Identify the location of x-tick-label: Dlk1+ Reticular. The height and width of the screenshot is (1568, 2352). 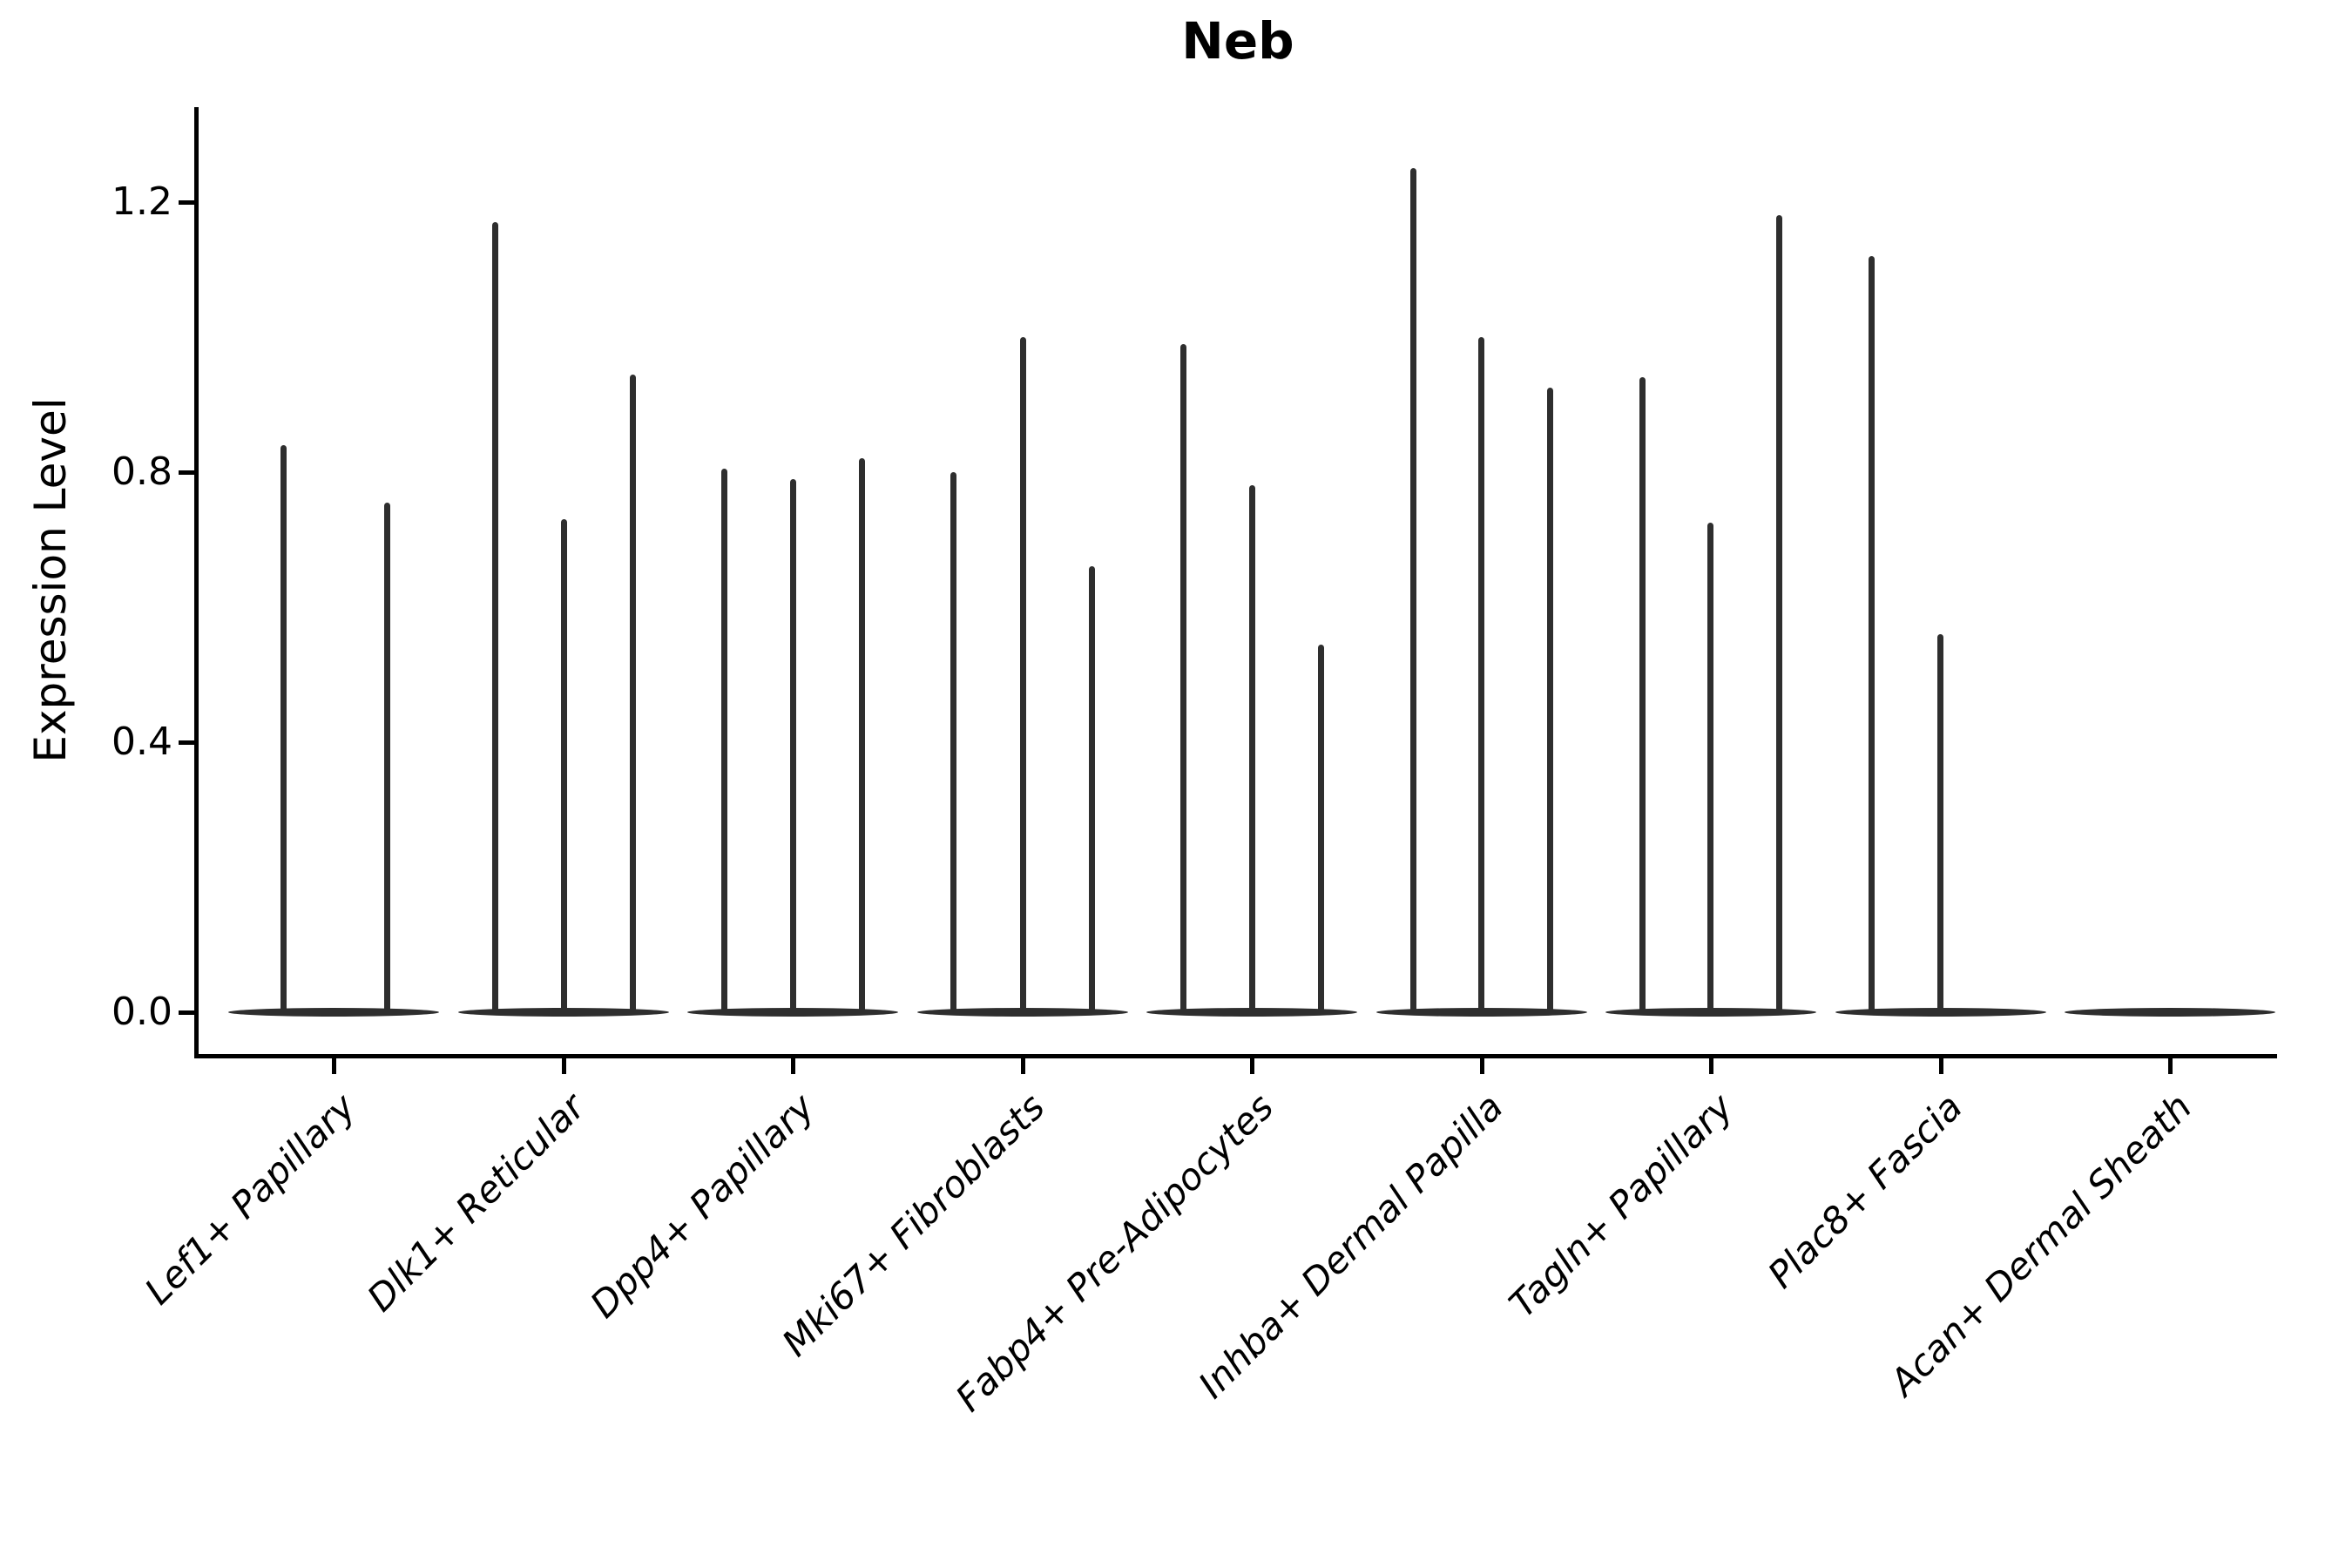
(476, 1202).